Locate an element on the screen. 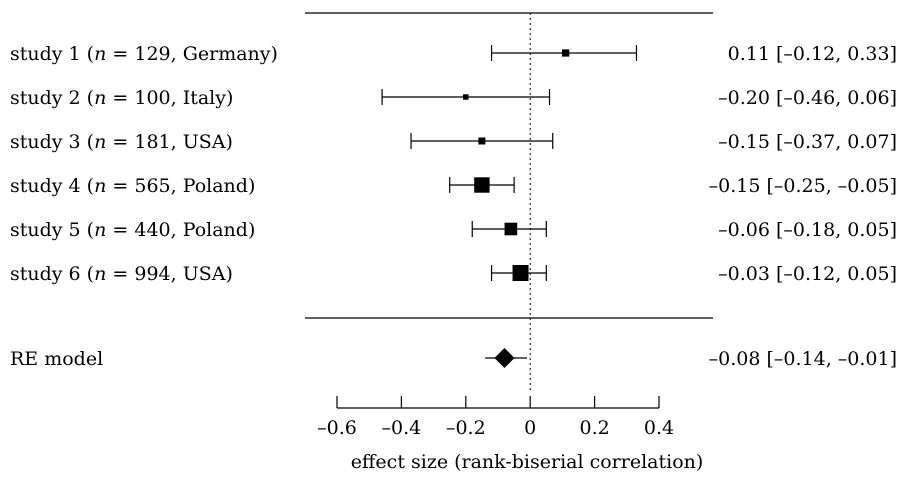  x-tick-label: 0 is located at coordinates (530, 428).